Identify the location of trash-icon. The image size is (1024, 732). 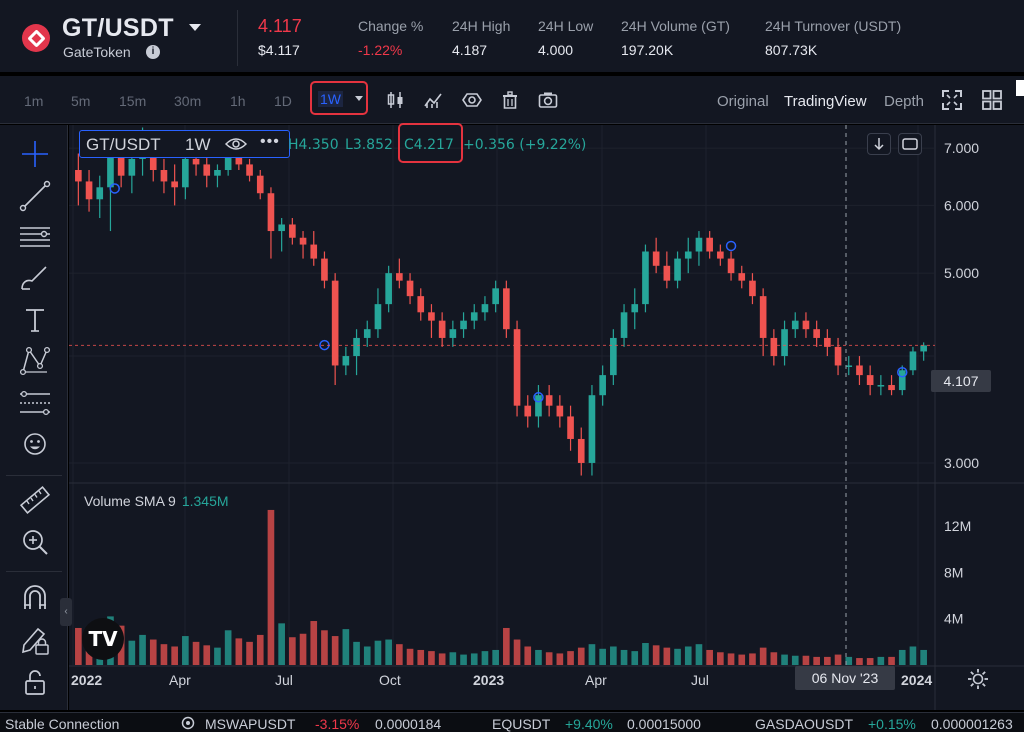
(510, 100).